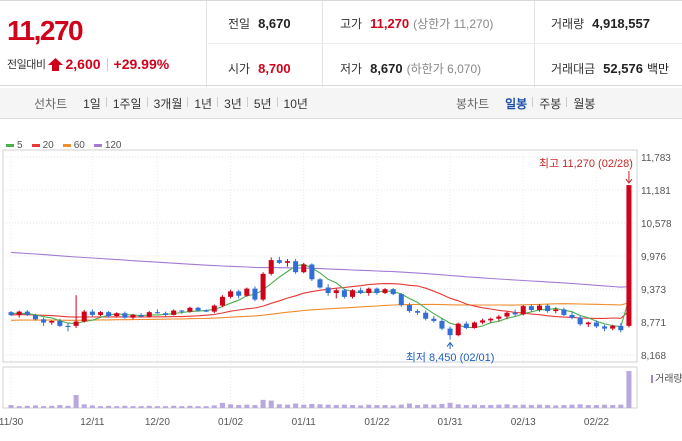 Image resolution: width=682 pixels, height=441 pixels. I want to click on period-1d: 1일, so click(92, 104).